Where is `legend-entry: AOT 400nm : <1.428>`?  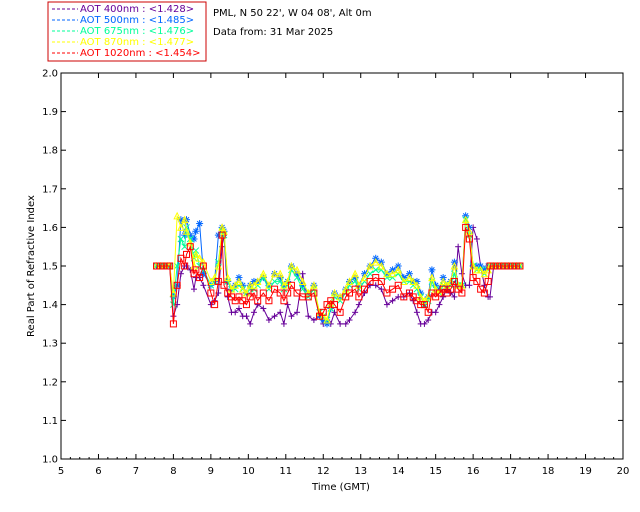
legend-entry: AOT 400nm : <1.428> is located at coordinates (137, 9).